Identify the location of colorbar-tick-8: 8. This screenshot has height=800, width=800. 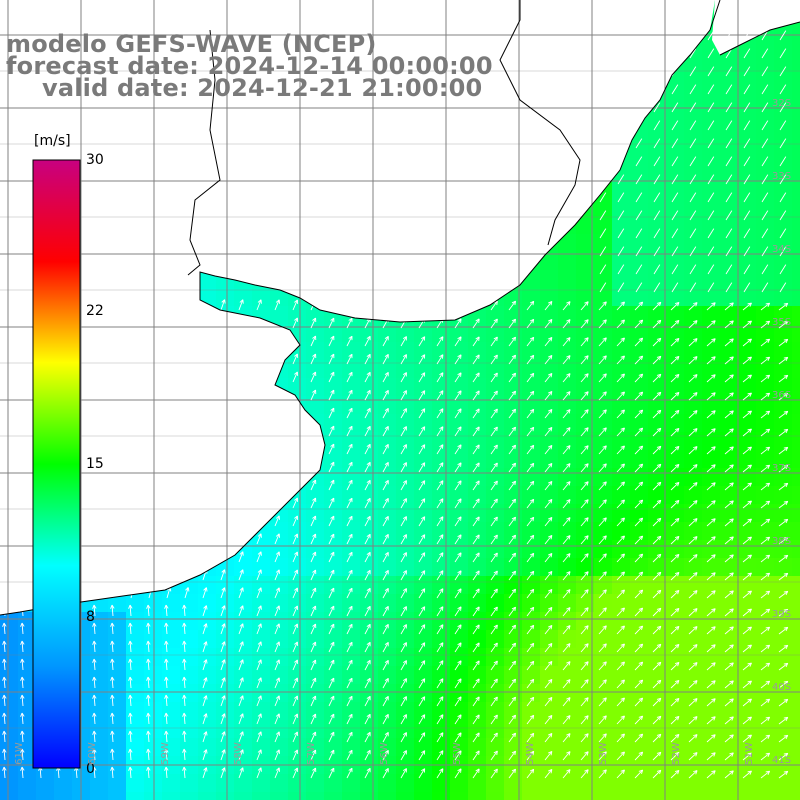
(90, 617).